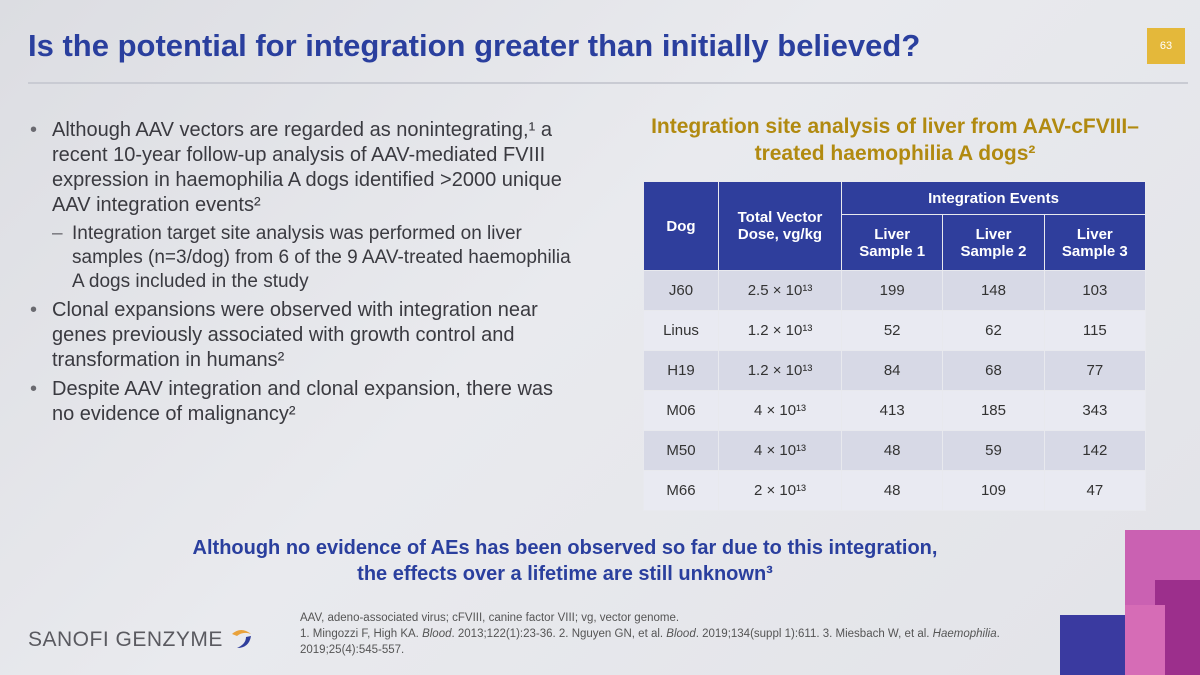 The width and height of the screenshot is (1200, 675). I want to click on table-cell: 103, so click(1095, 290).